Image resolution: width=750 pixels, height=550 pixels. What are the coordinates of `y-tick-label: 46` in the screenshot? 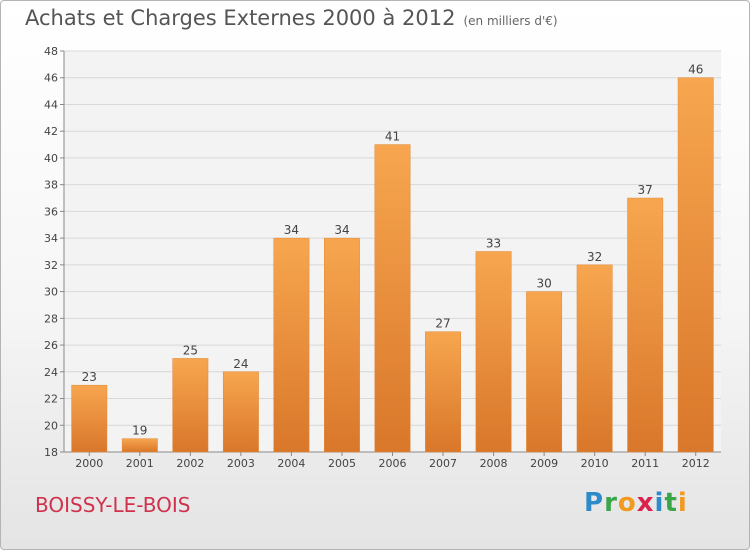 It's located at (51, 78).